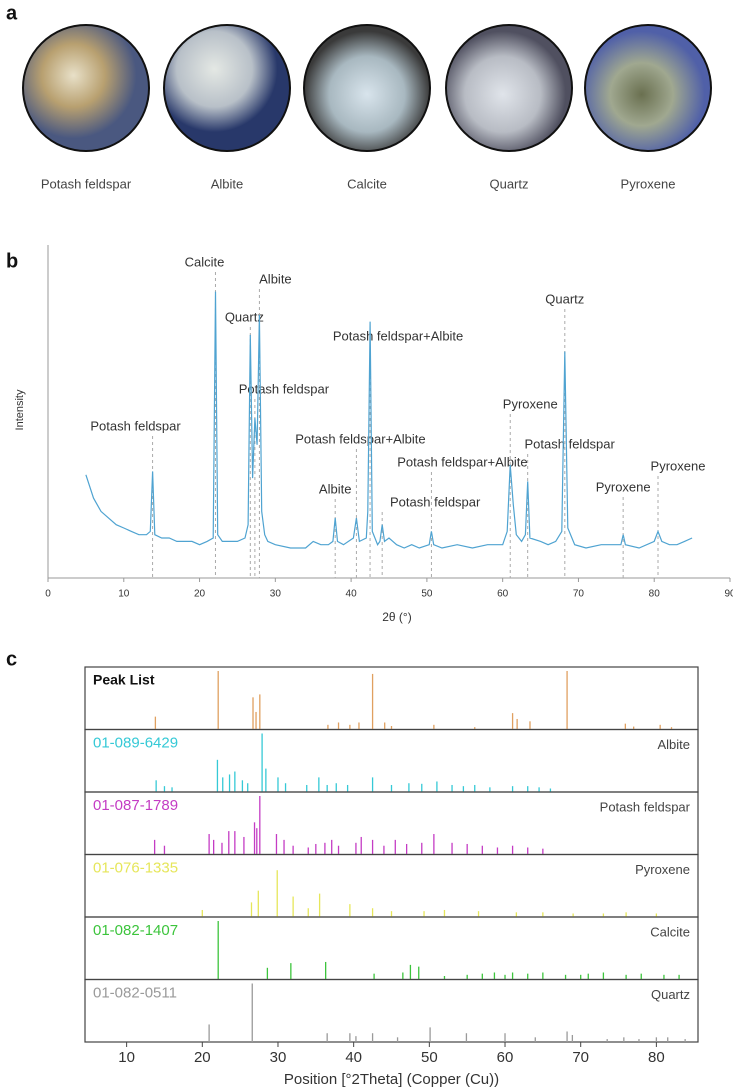  I want to click on panel-label: b, so click(12, 261).